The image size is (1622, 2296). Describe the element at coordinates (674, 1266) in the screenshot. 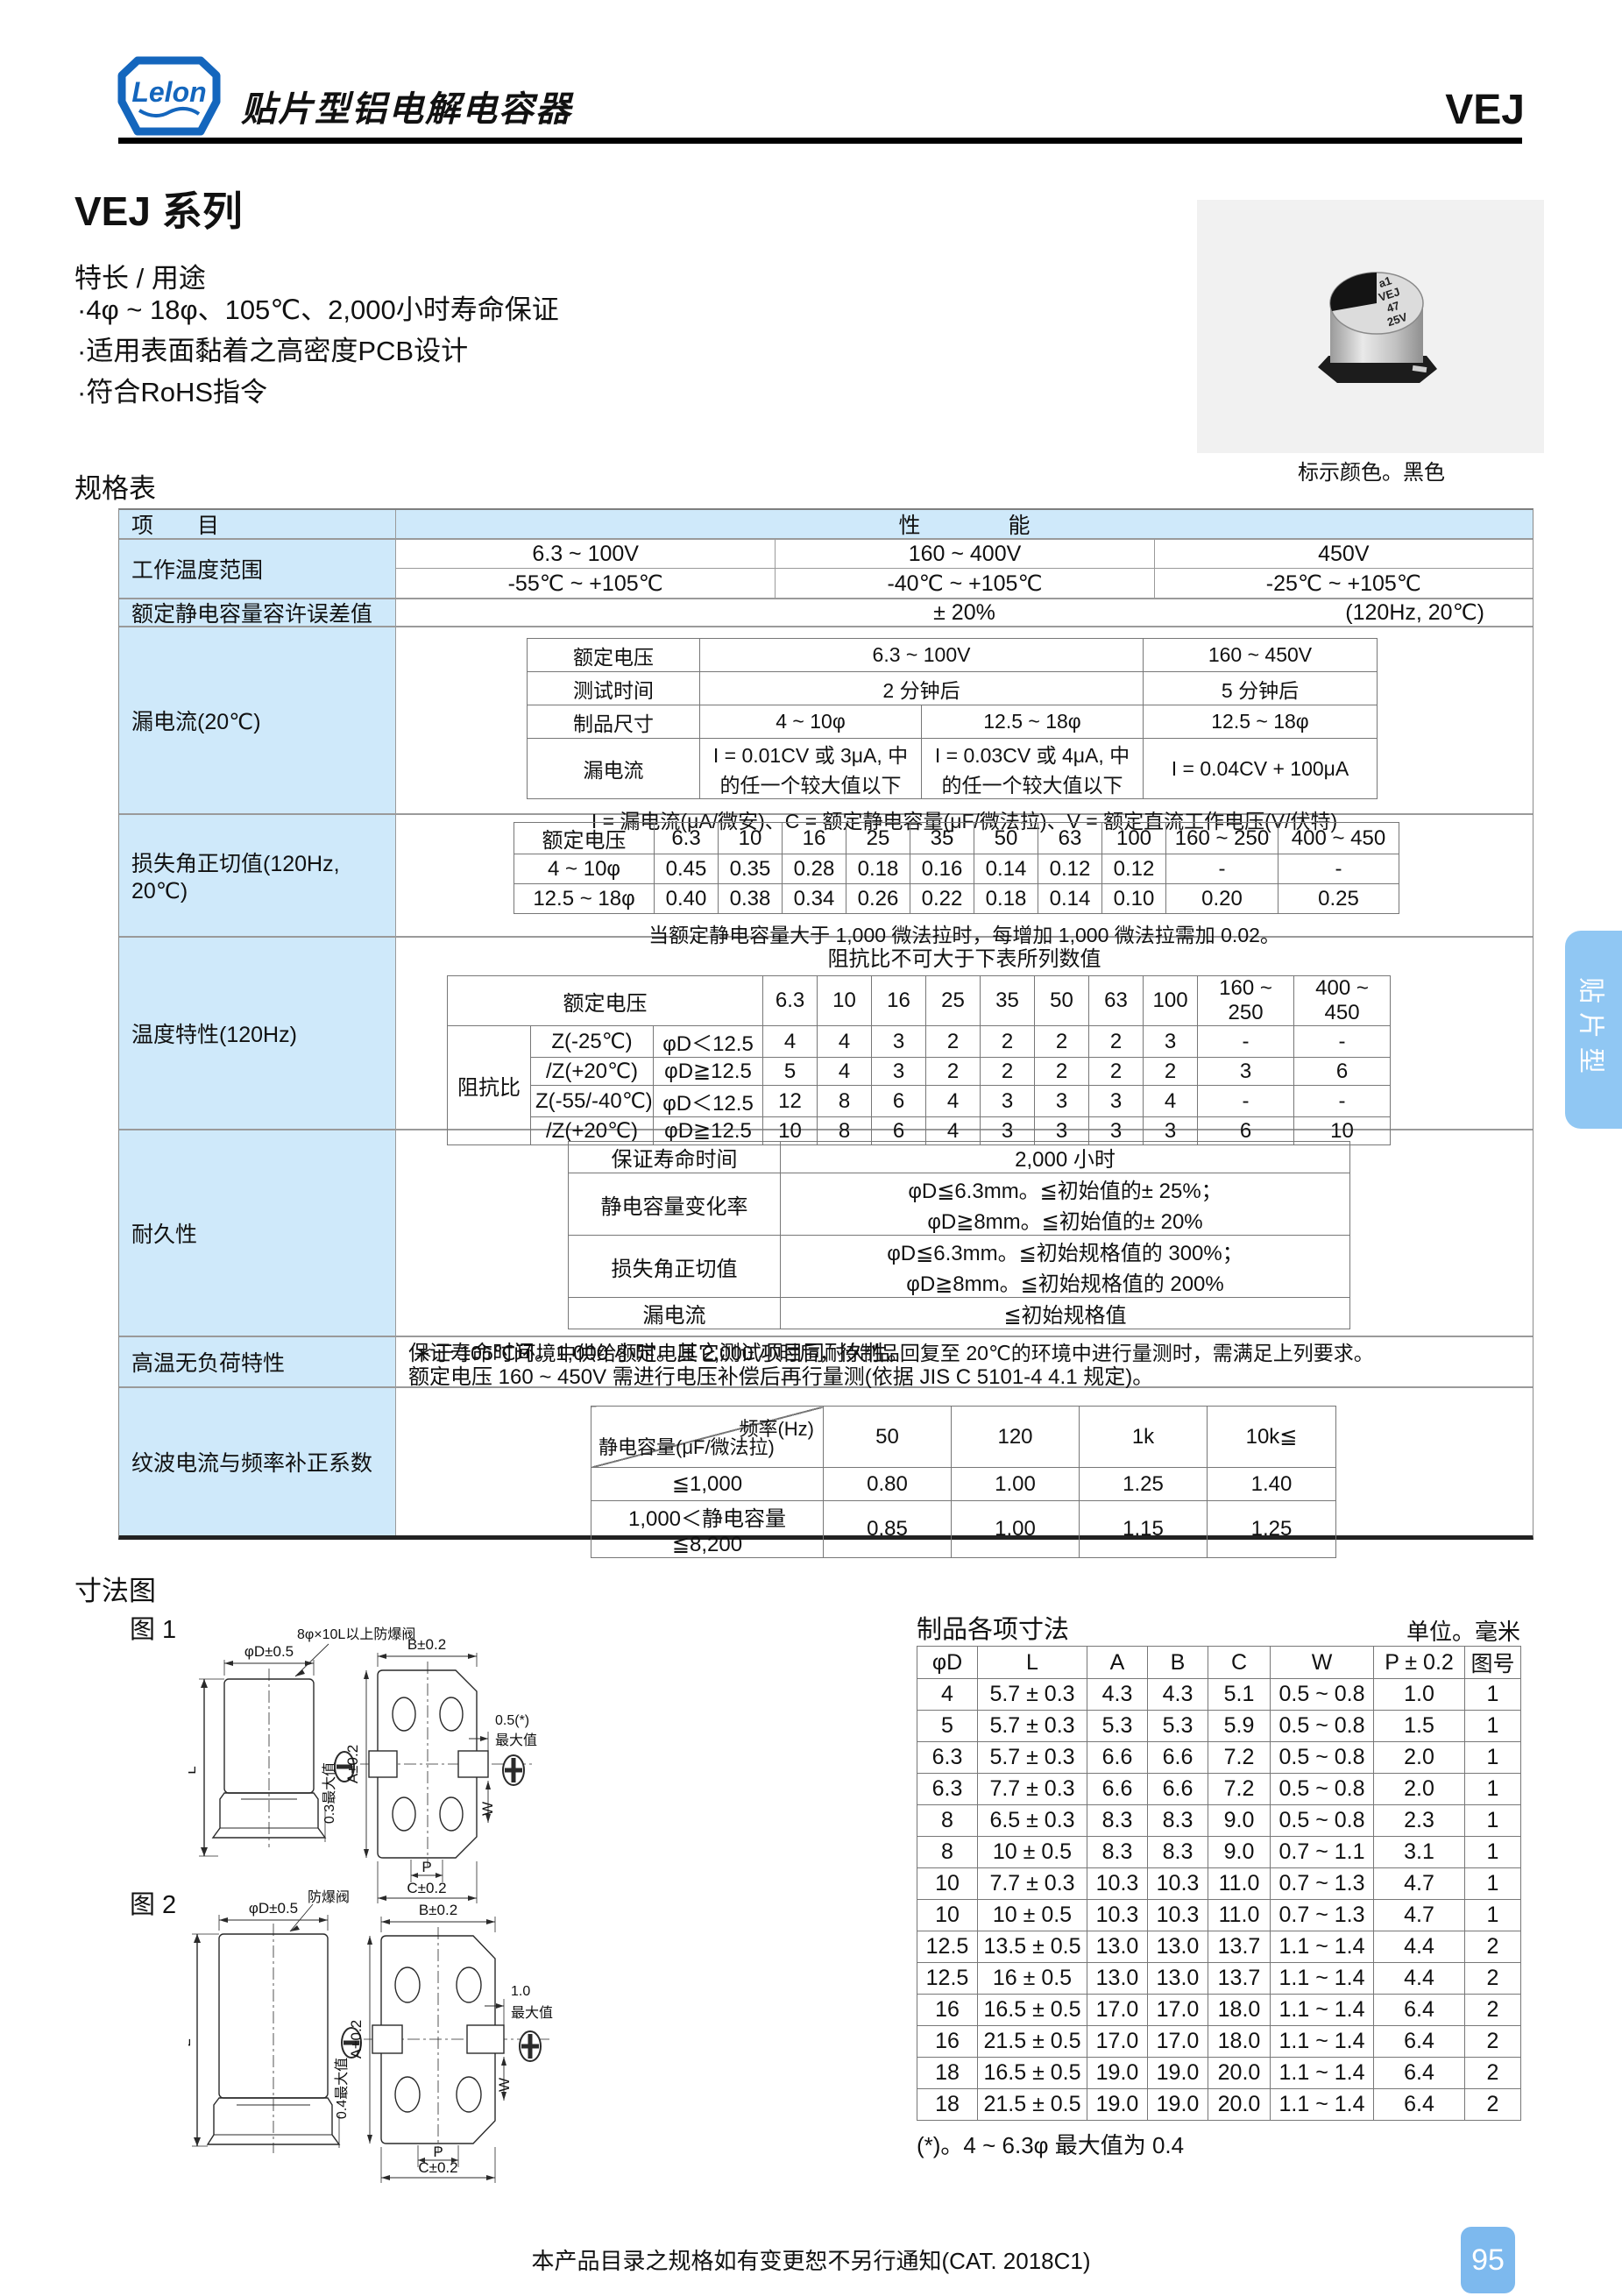

I see `endurance-header: 损失角正切值` at that location.